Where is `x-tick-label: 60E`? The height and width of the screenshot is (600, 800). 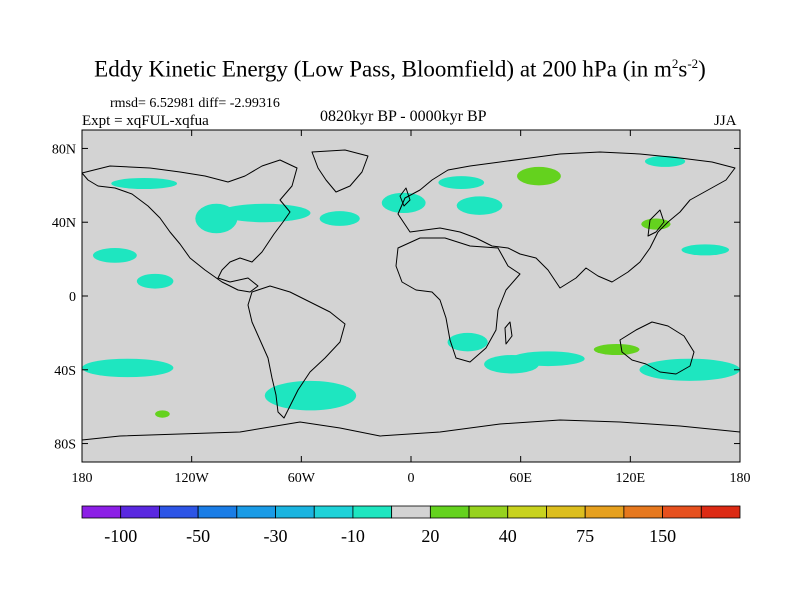 x-tick-label: 60E is located at coordinates (520, 478).